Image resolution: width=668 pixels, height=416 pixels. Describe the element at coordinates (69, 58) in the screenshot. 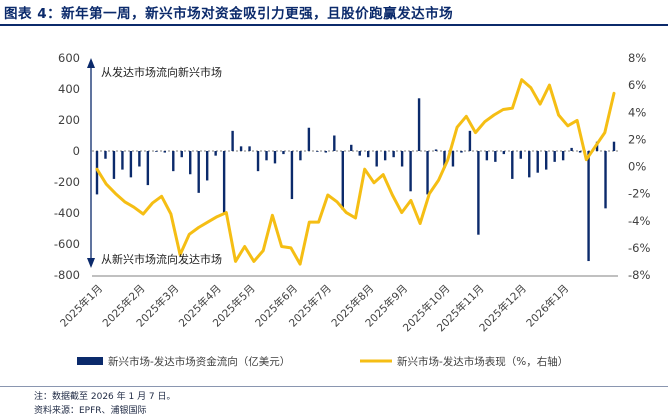

I see `left-axis-tick: 600` at that location.